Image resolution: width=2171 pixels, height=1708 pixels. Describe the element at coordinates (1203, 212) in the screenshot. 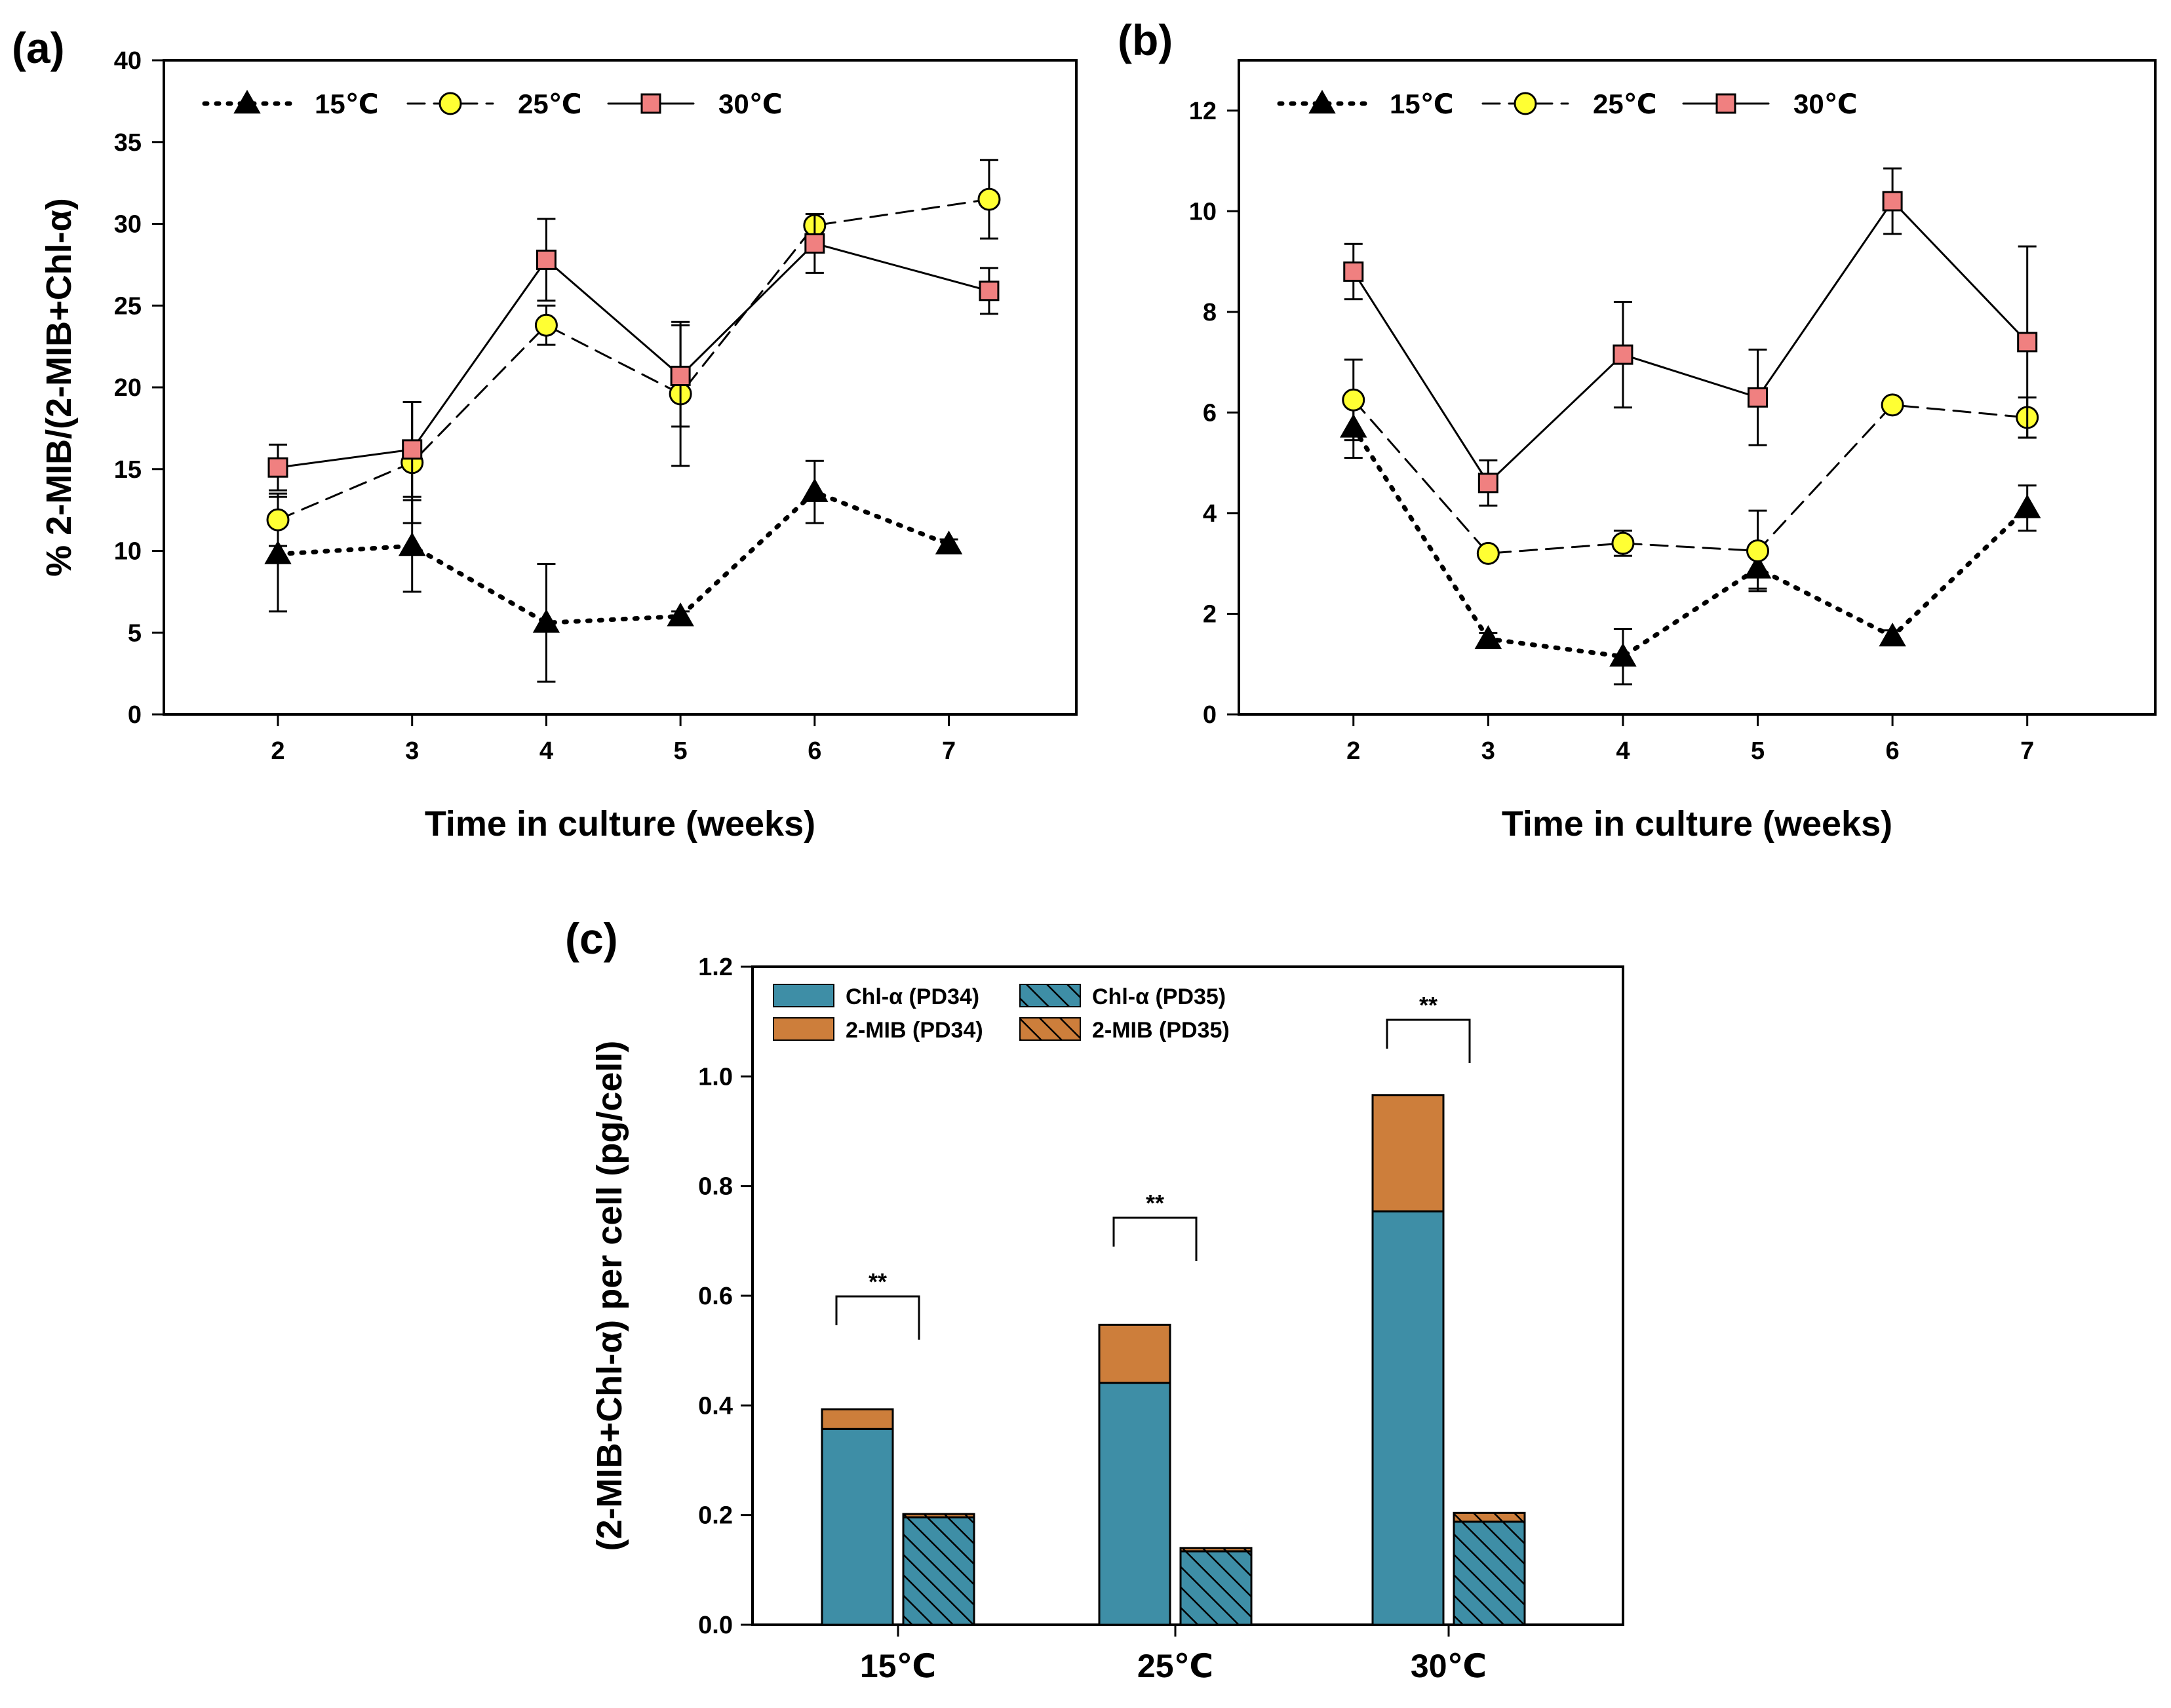

I see `y-tick-label: 10` at that location.